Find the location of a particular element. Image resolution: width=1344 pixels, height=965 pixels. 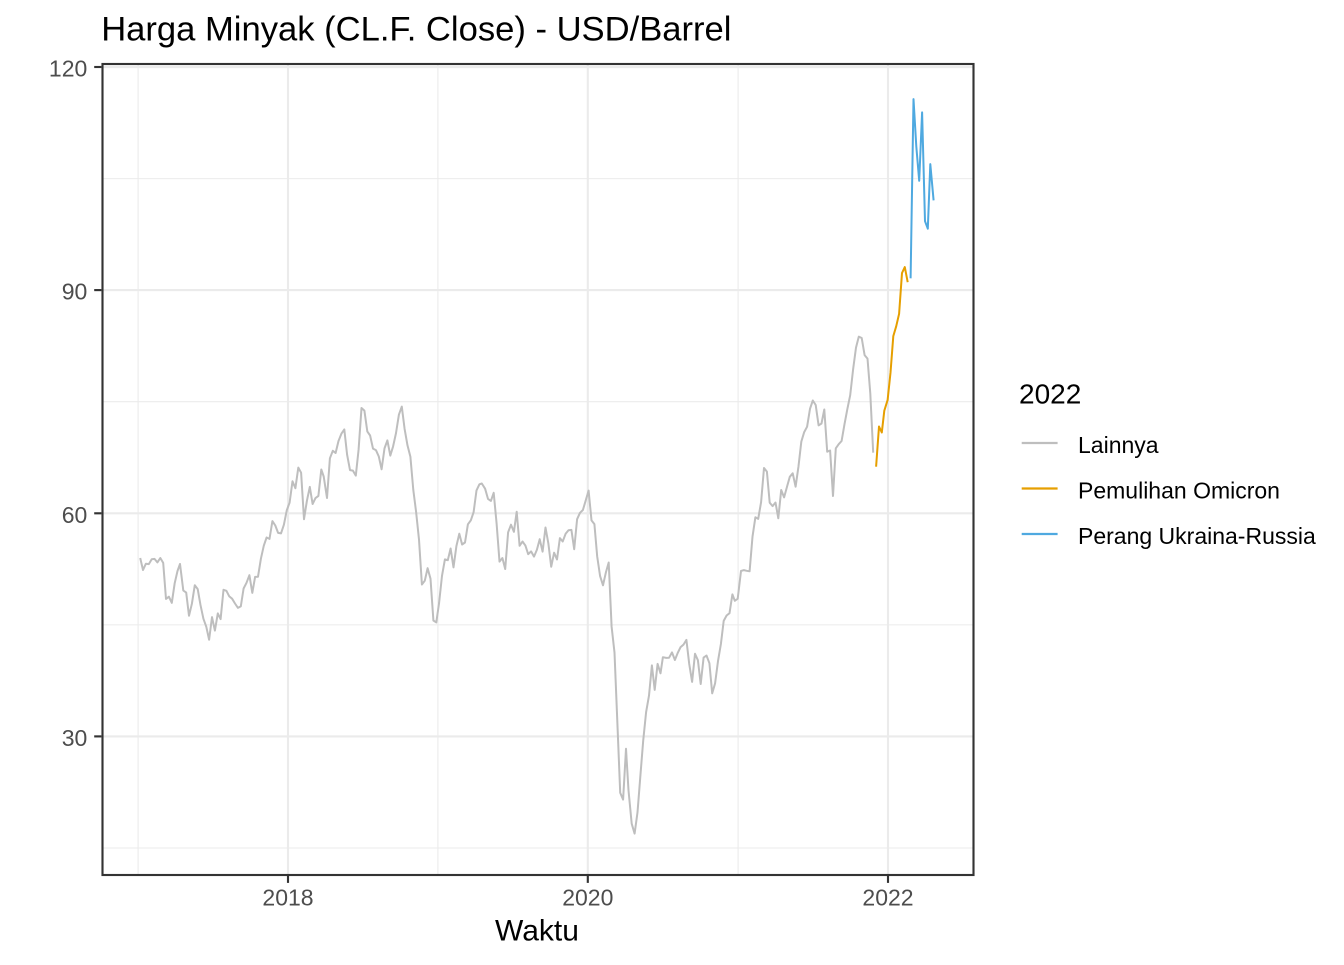

svg-text: 2018 is located at coordinates (287, 897).